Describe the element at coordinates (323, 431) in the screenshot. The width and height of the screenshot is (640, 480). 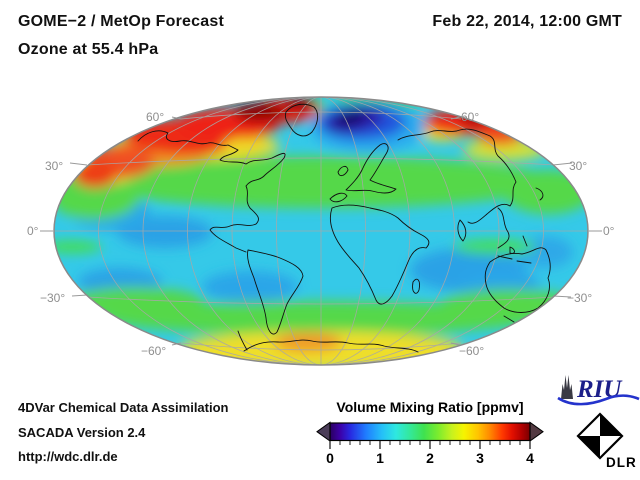
I see `colorbar-left-arrow-icon` at that location.